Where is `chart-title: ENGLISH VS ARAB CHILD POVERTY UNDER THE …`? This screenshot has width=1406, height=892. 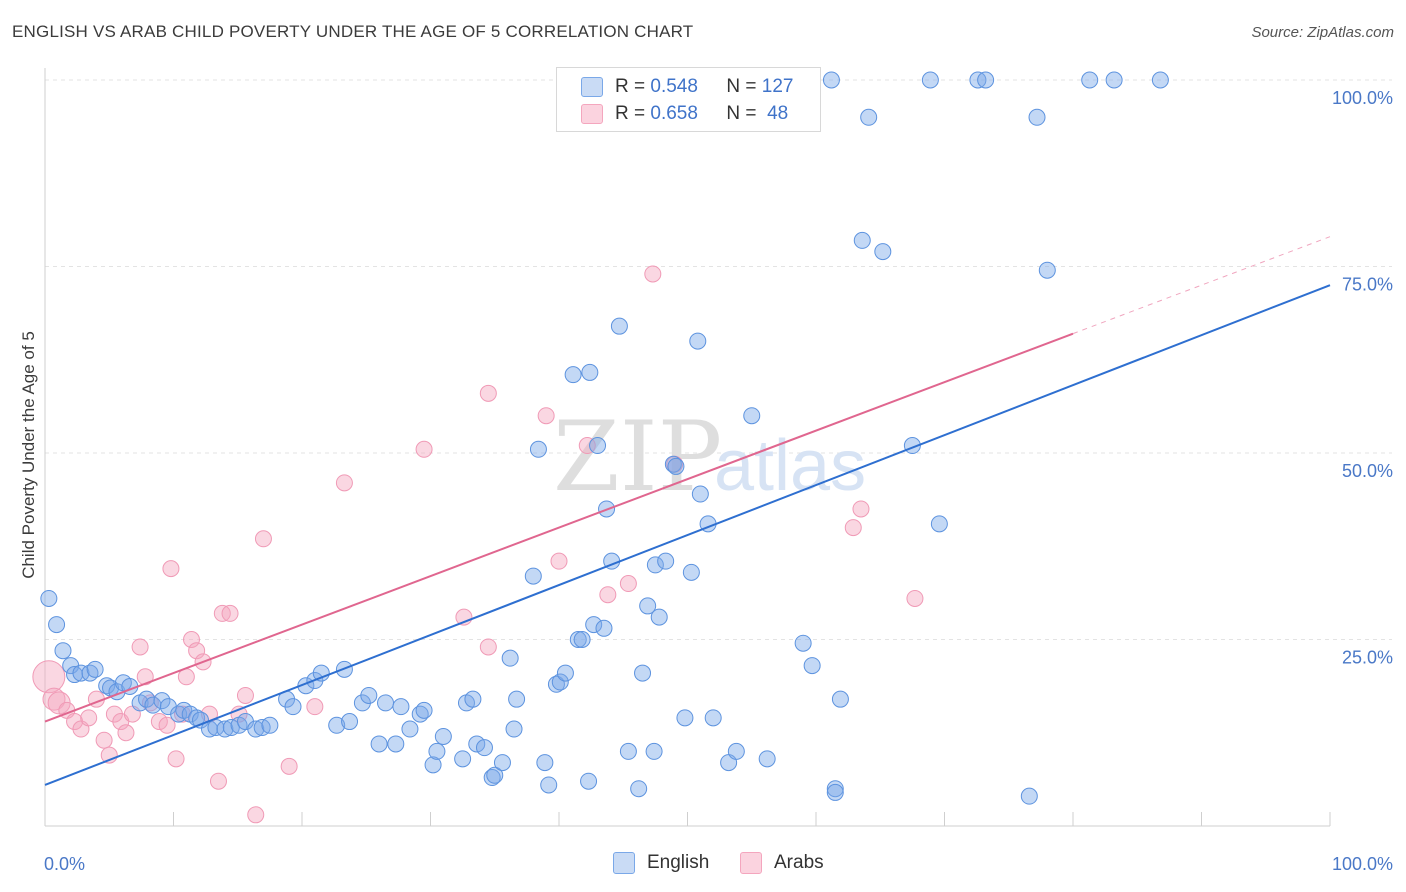
chart-title: ENGLISH VS ARAB CHILD POVERTY UNDER THE … is located at coordinates (353, 31).